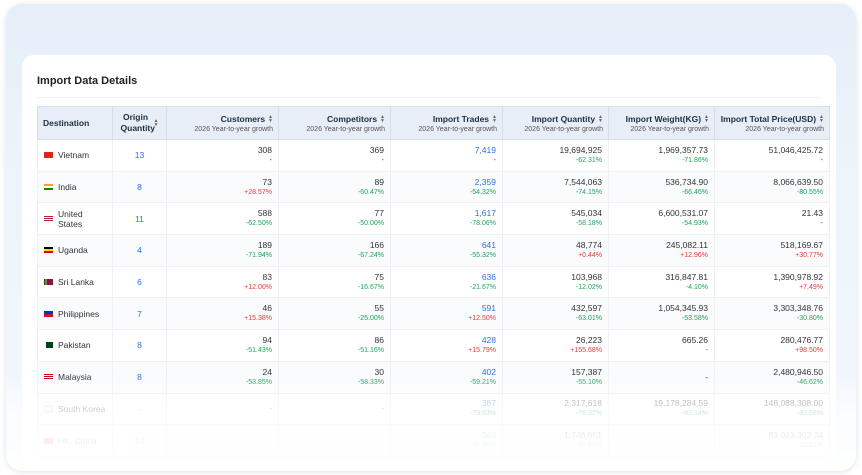 This screenshot has width=862, height=475. Describe the element at coordinates (798, 308) in the screenshot. I see `import-total-price-value: 3,303,348.76` at that location.